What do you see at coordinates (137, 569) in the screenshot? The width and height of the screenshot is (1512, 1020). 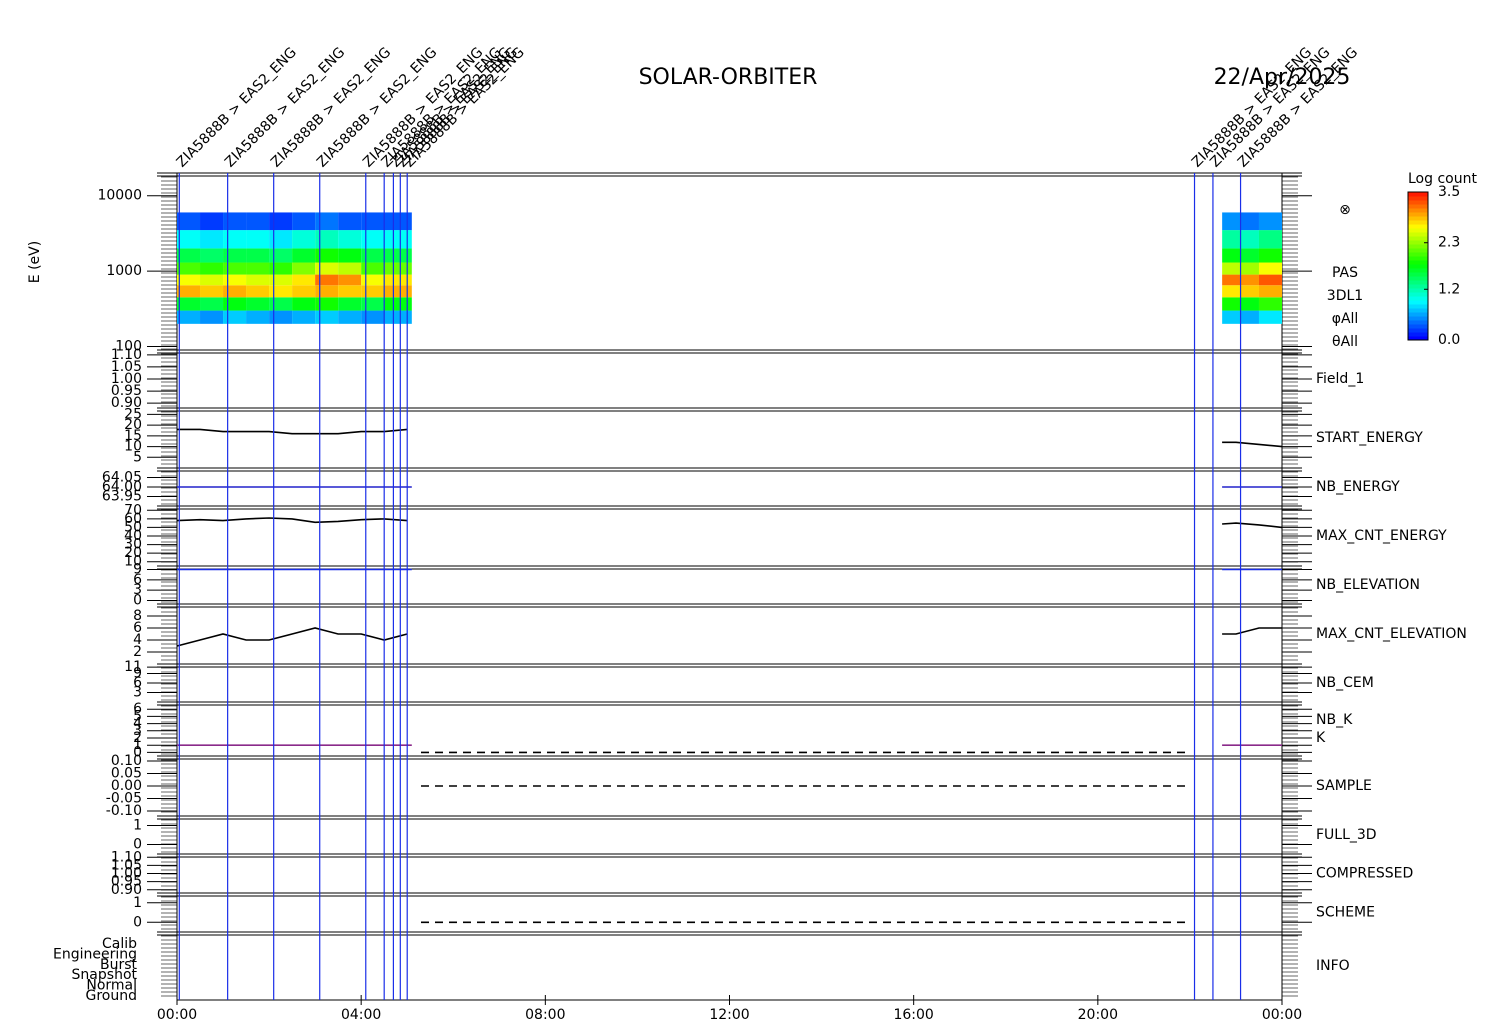 I see `y-tick-label: 9` at bounding box center [137, 569].